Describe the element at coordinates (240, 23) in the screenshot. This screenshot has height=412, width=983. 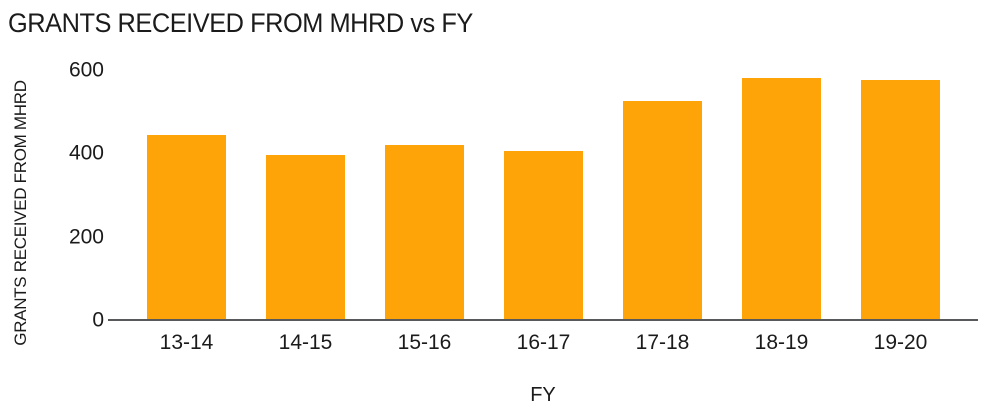
I see `chart-title: GRANTS RECEIVED FROM MHRD vs FY` at that location.